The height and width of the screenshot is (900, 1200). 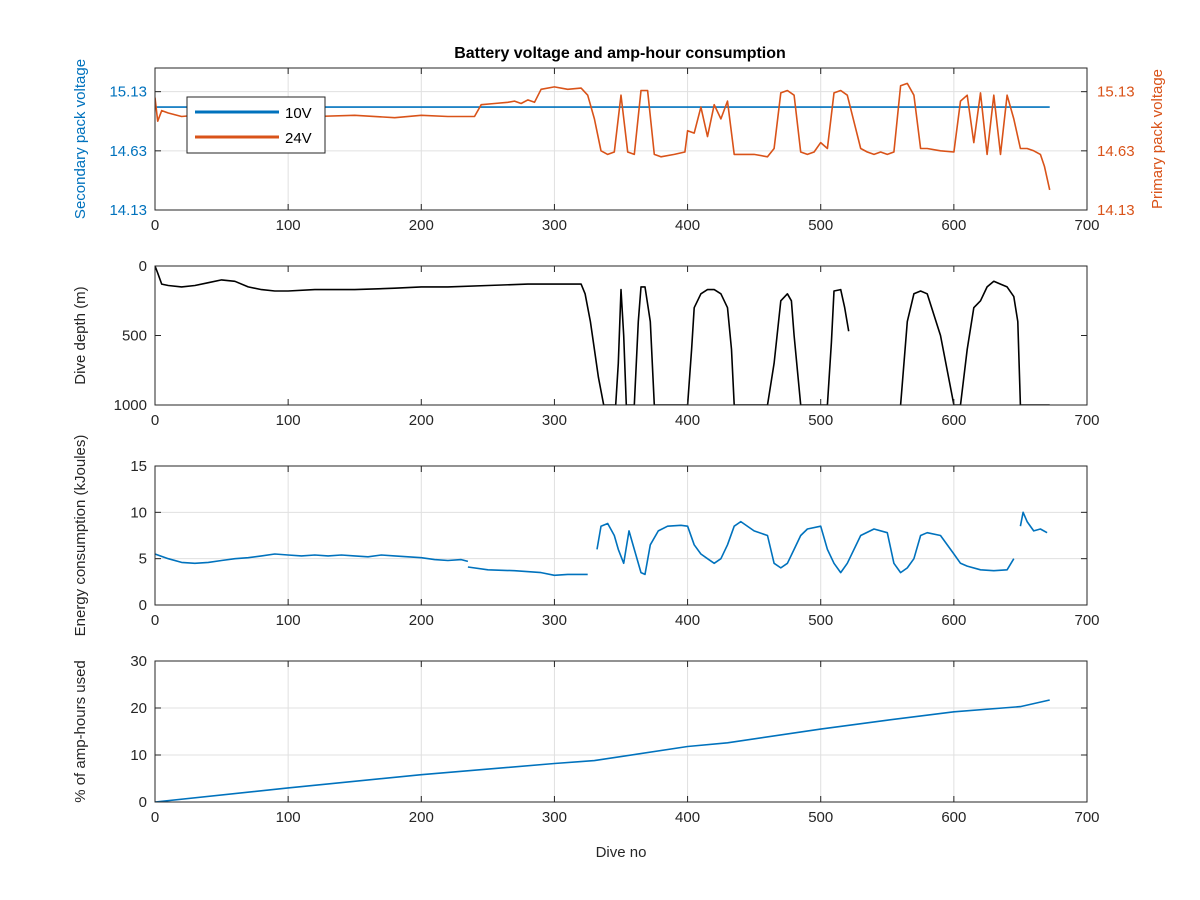 I want to click on legend-box, so click(x=256, y=125).